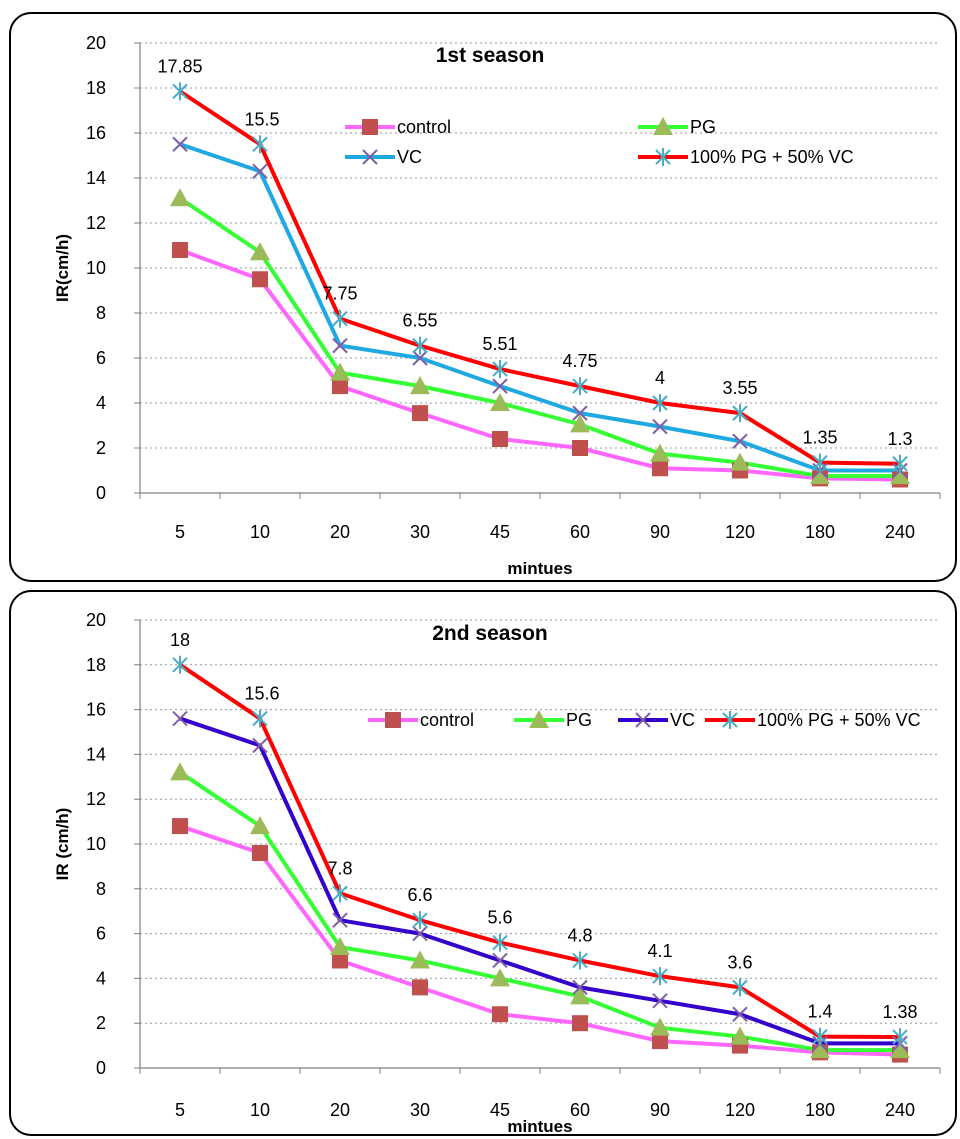 The width and height of the screenshot is (960, 1139). Describe the element at coordinates (659, 951) in the screenshot. I see `data-label: 4.1` at that location.